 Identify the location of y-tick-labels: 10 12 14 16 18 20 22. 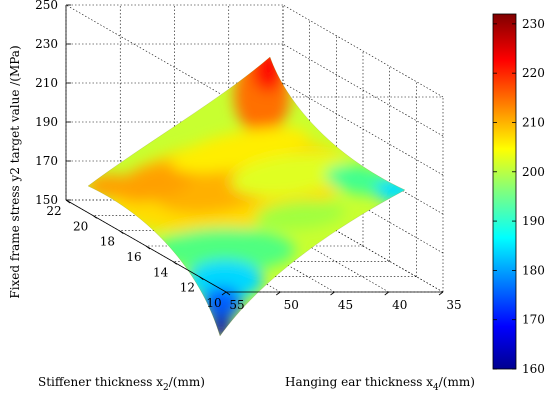
(133, 257).